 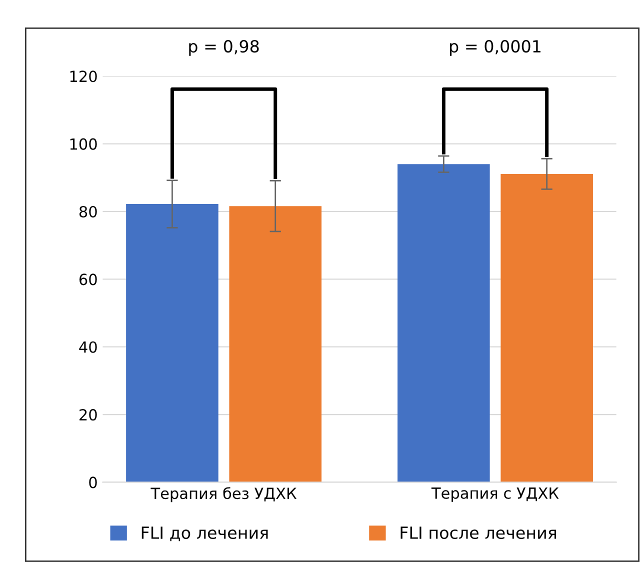 What do you see at coordinates (93, 482) in the screenshot?
I see `y-tick-label: 0` at bounding box center [93, 482].